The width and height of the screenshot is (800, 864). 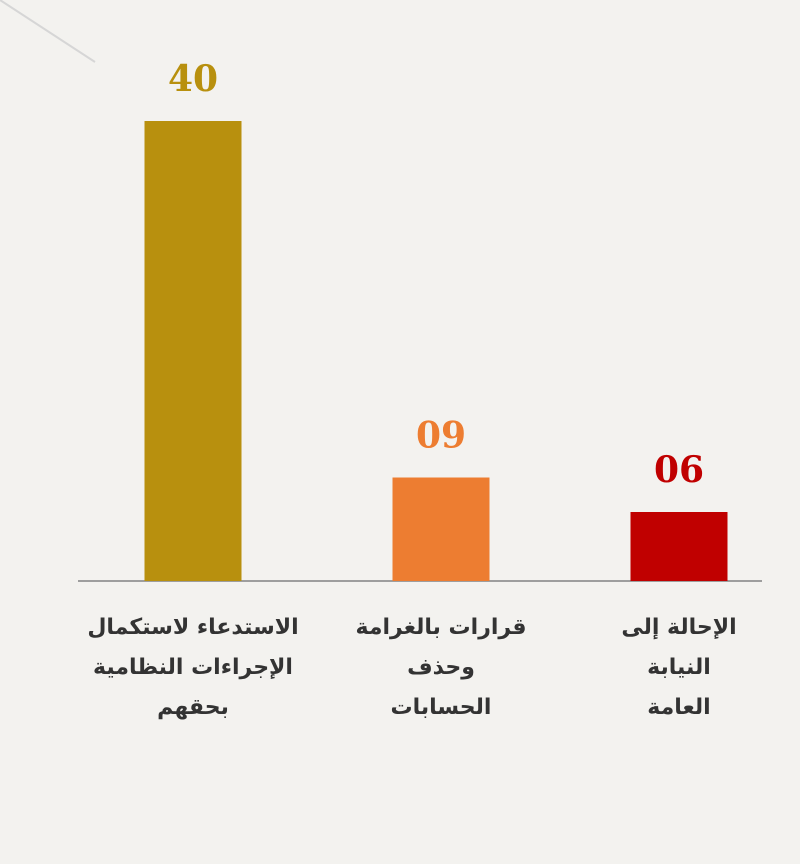 What do you see at coordinates (678, 627) in the screenshot?
I see `category-label-3-line-1: الإحالة إلى` at bounding box center [678, 627].